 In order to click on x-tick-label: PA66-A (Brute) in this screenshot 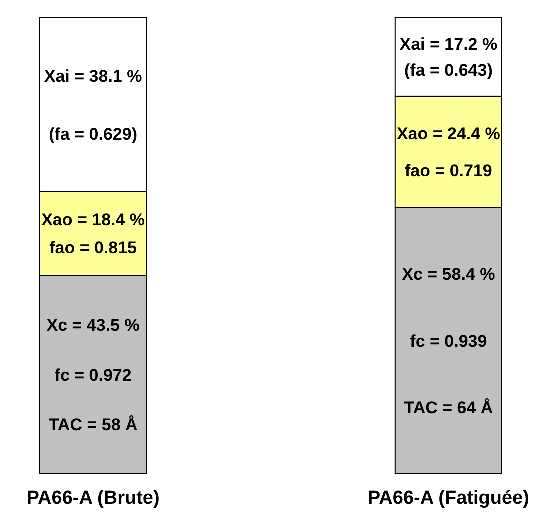, I will do `click(93, 498)`.